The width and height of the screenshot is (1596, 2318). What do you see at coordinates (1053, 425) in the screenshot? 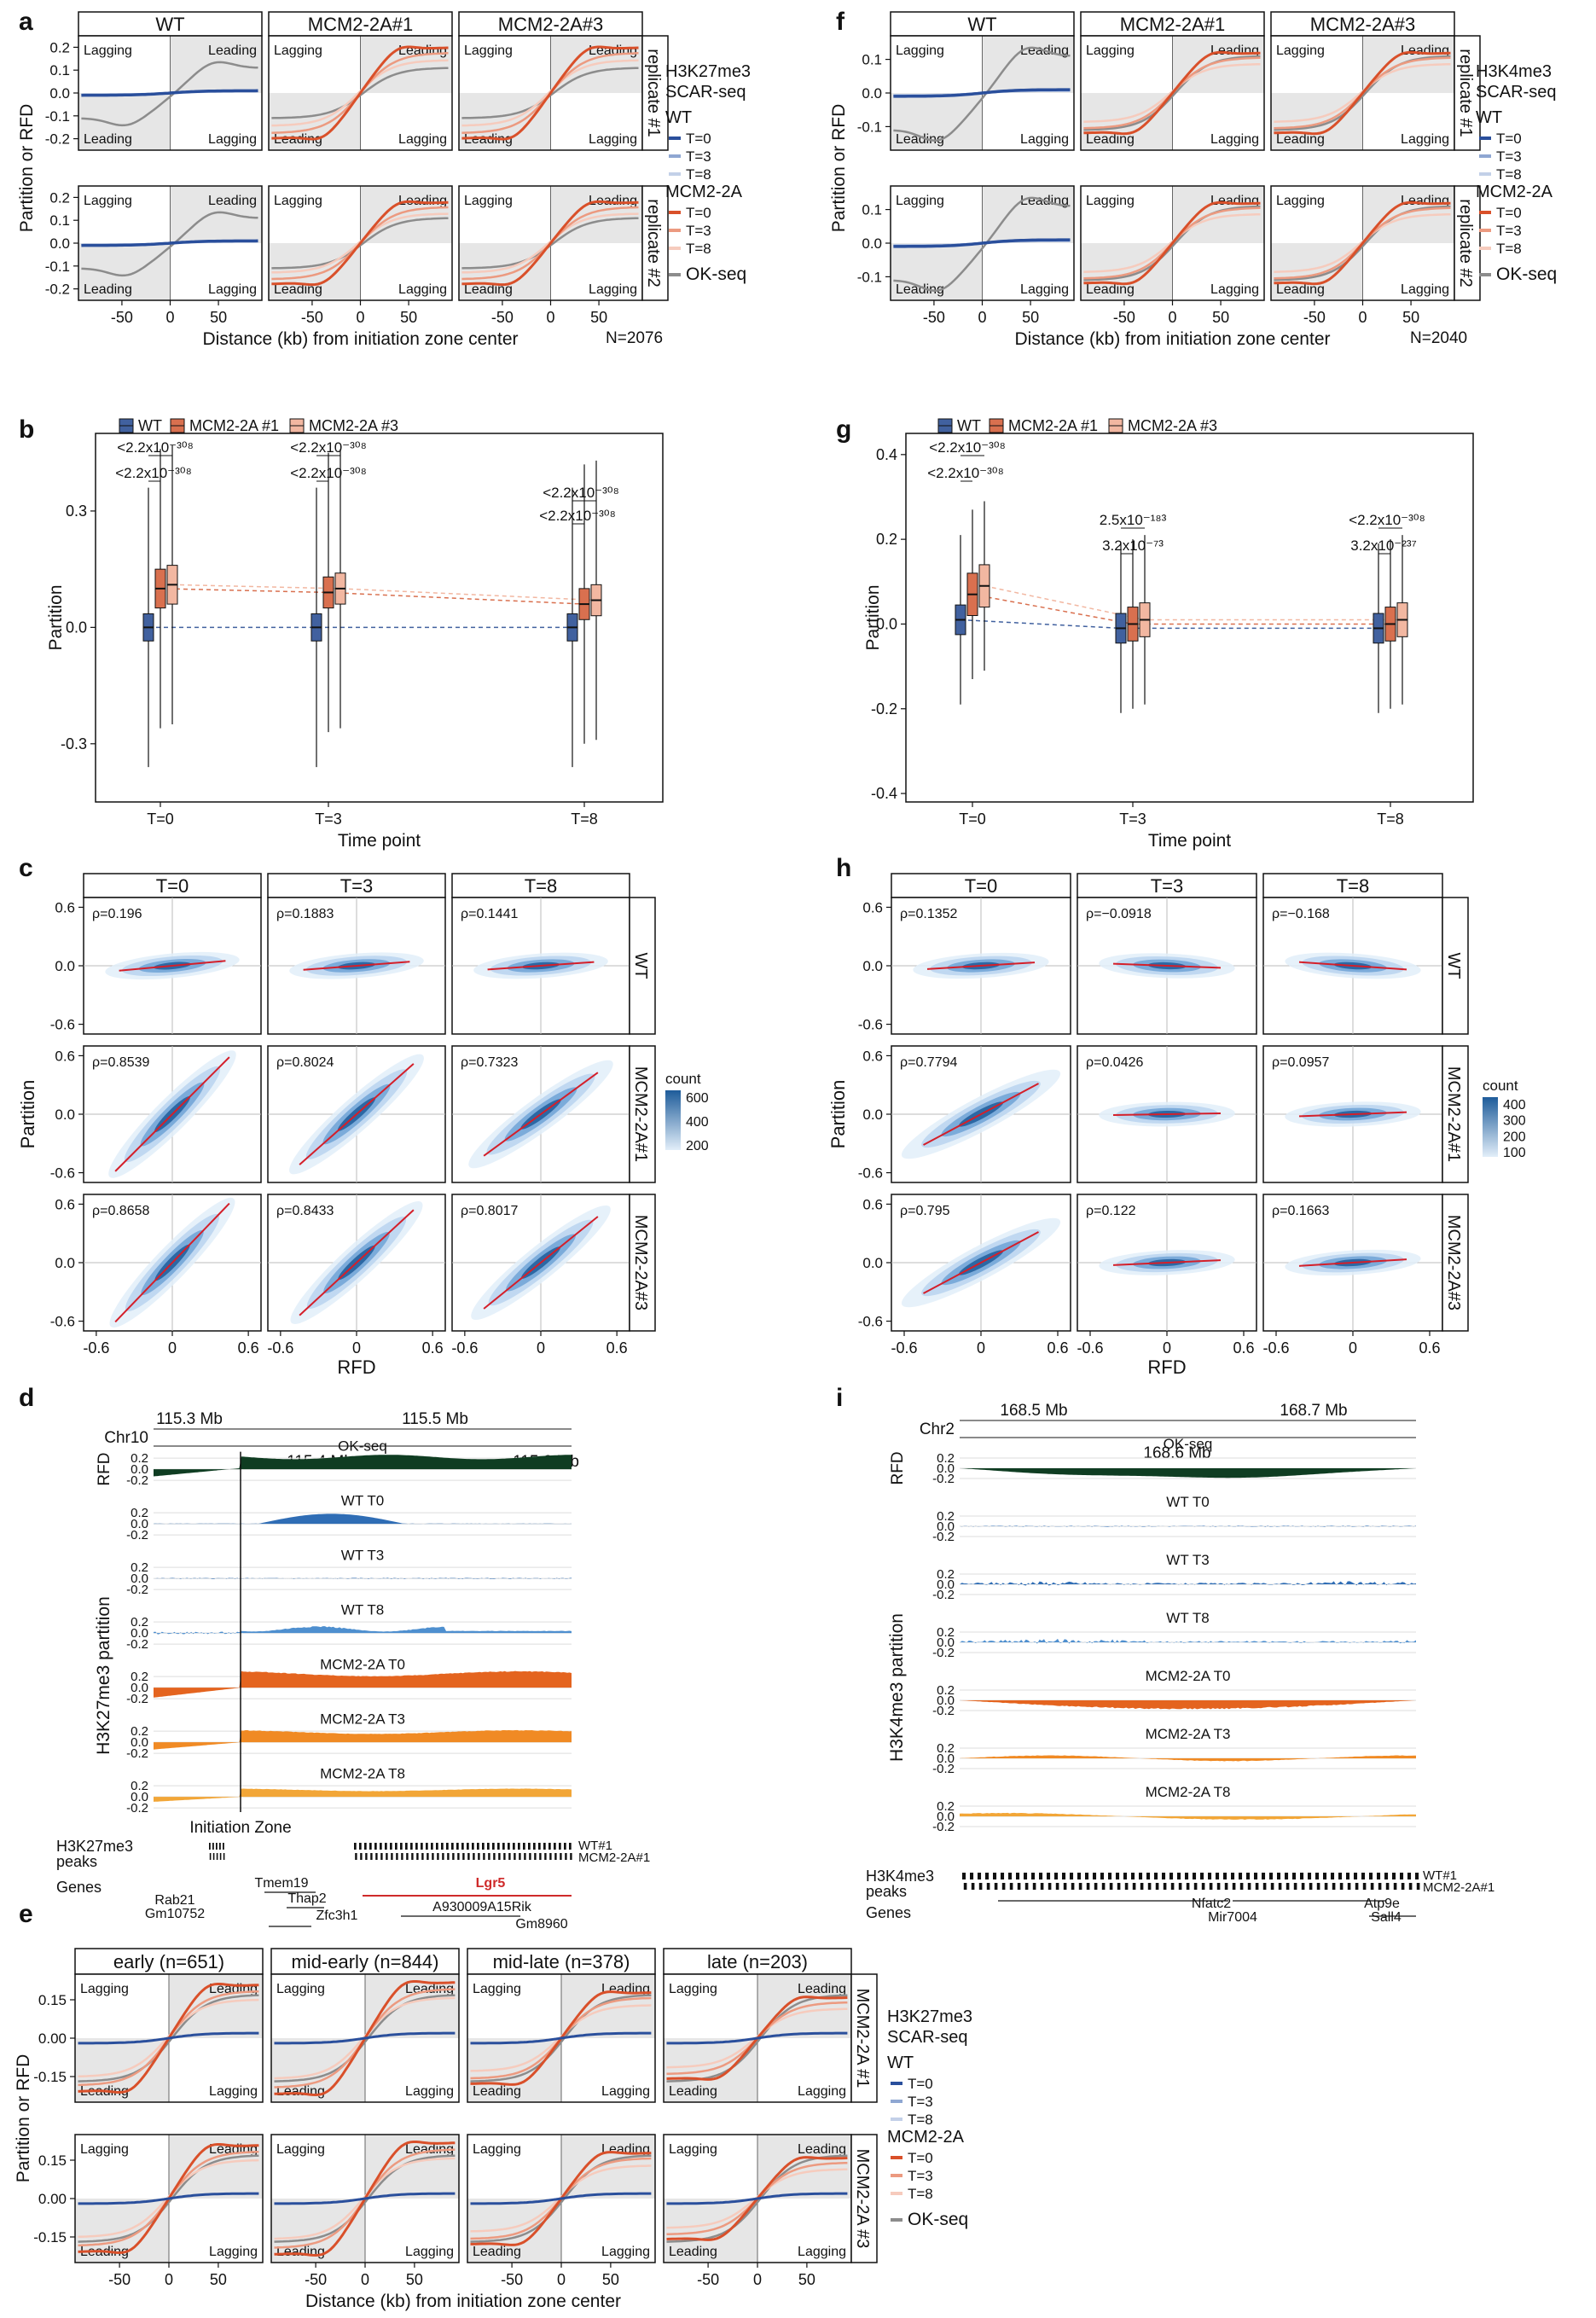
I see `legend-item: MCM2-2A #1` at bounding box center [1053, 425].